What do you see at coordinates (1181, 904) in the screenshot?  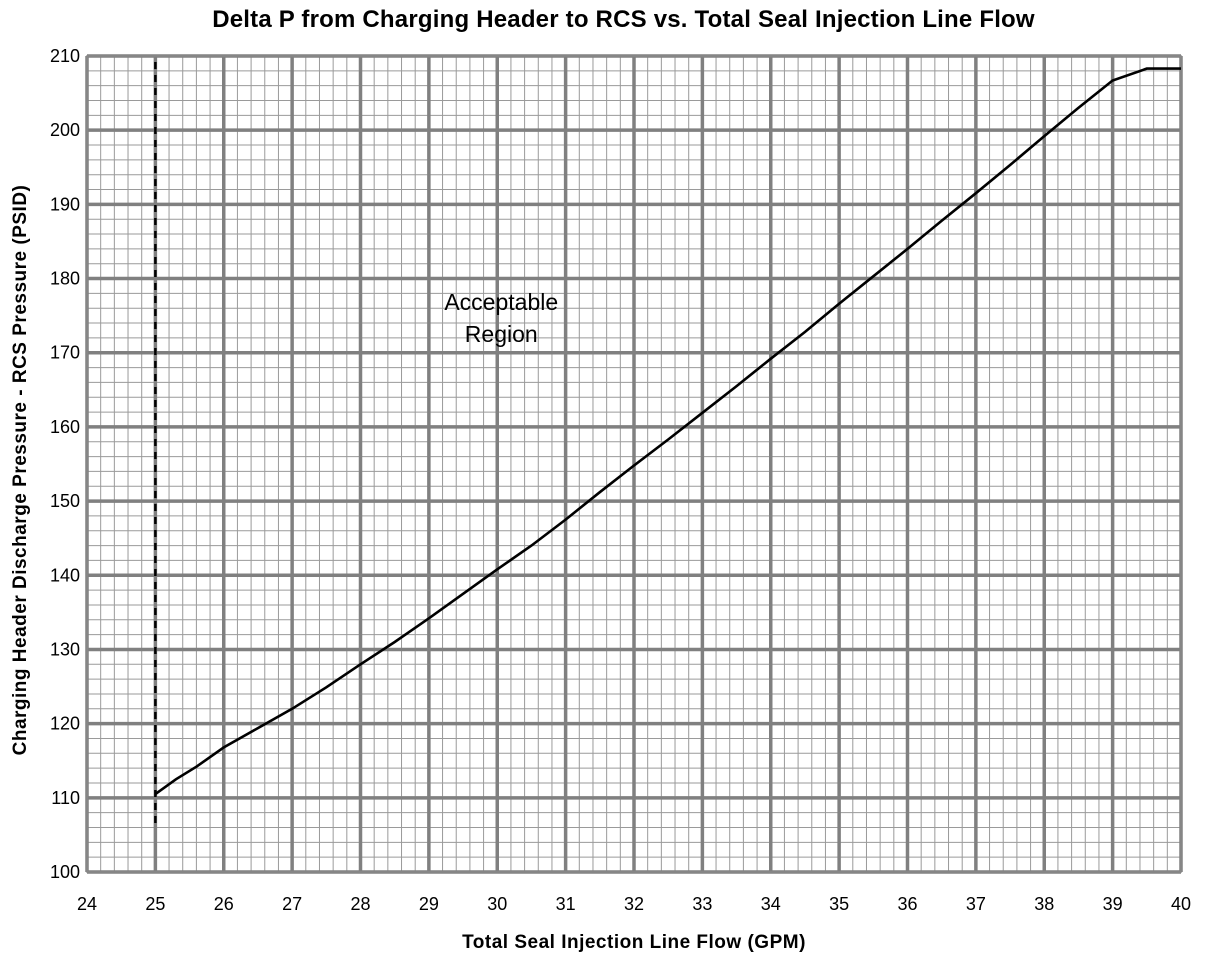 I see `x-tick-label: 40` at bounding box center [1181, 904].